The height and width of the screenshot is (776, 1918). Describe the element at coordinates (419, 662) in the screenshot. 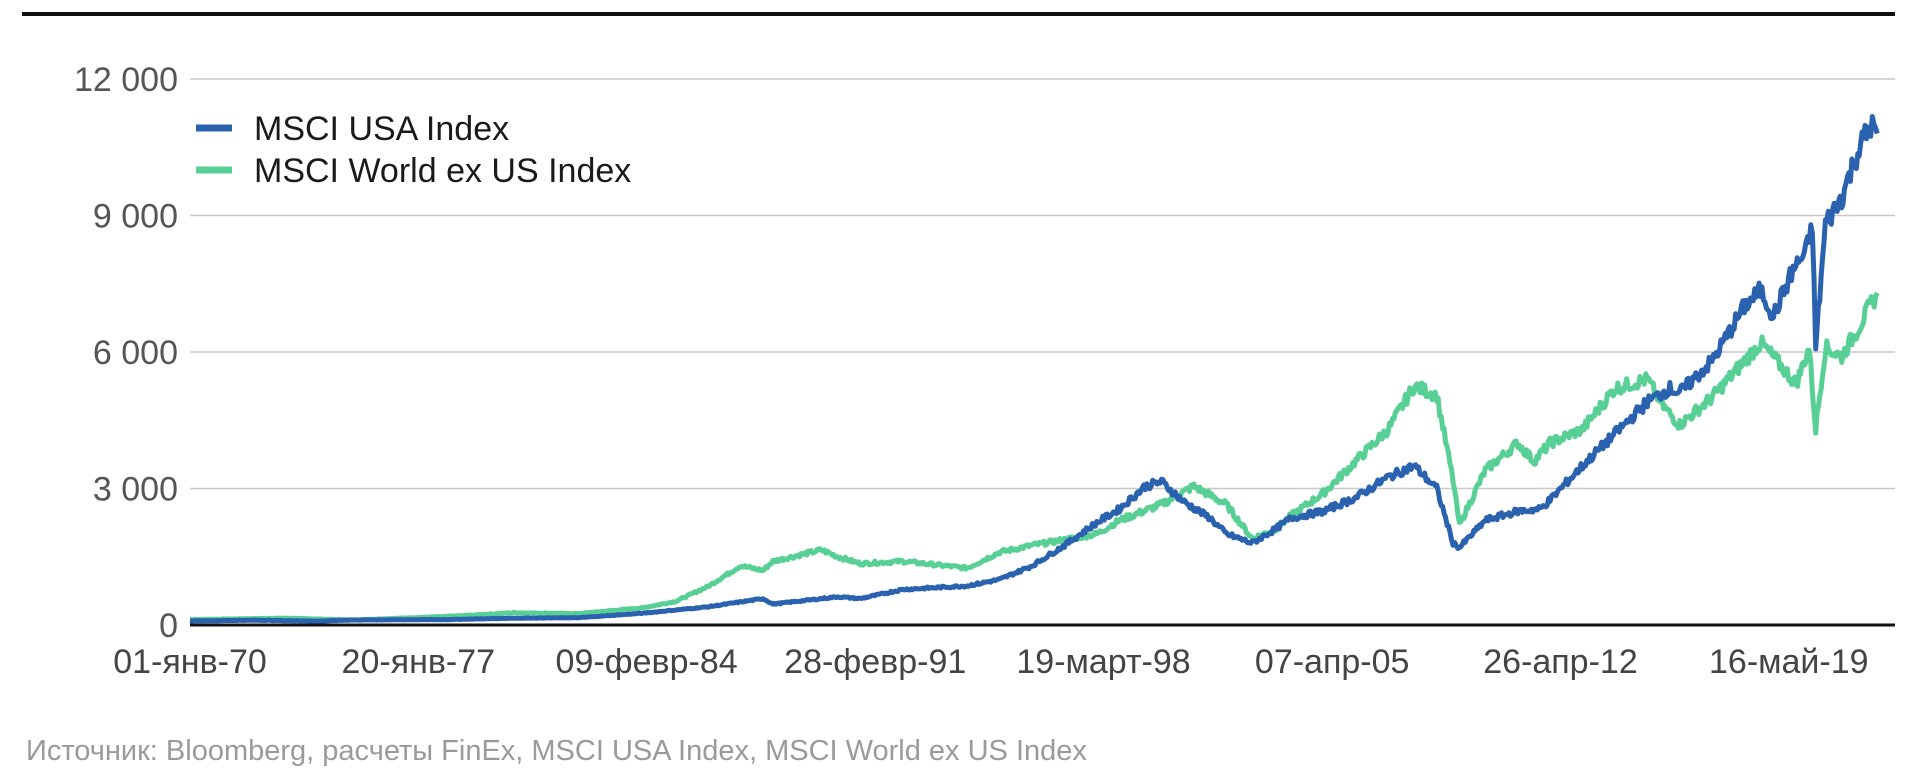

I see `x-tick-label: 20-янв-77` at that location.